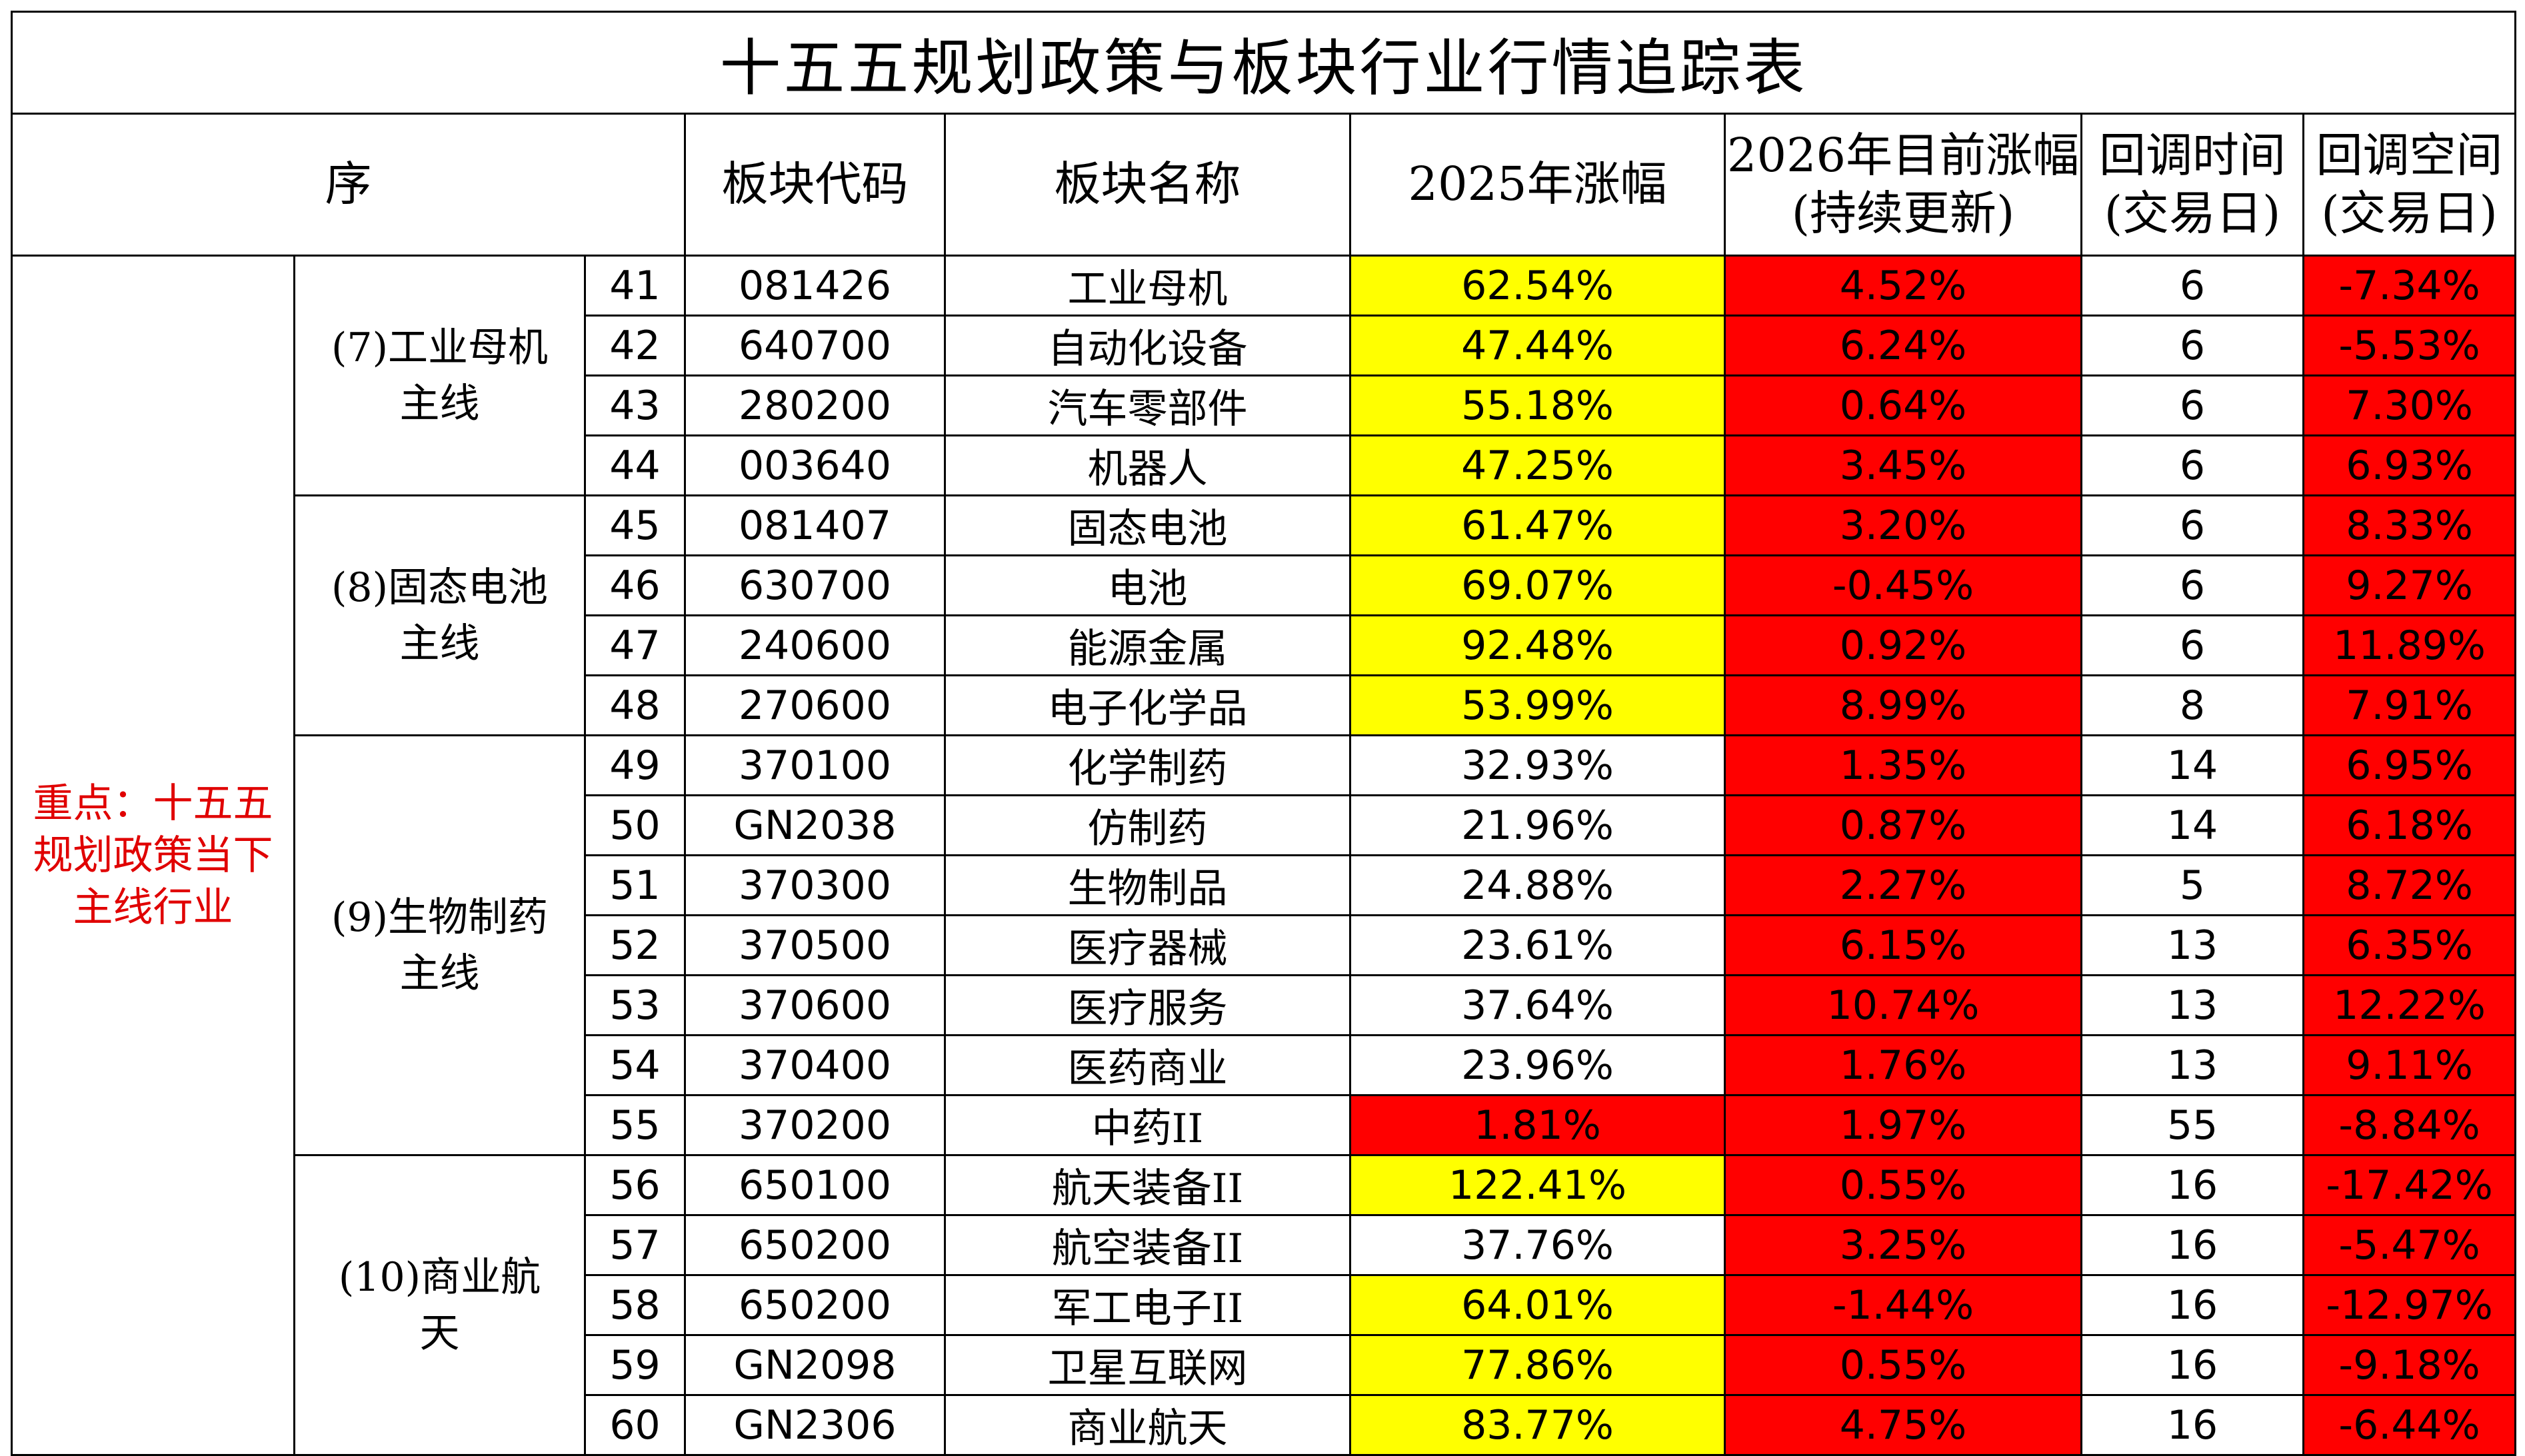 The width and height of the screenshot is (2525, 1456). What do you see at coordinates (1148, 945) in the screenshot?
I see `name-cell: 医疗器械` at bounding box center [1148, 945].